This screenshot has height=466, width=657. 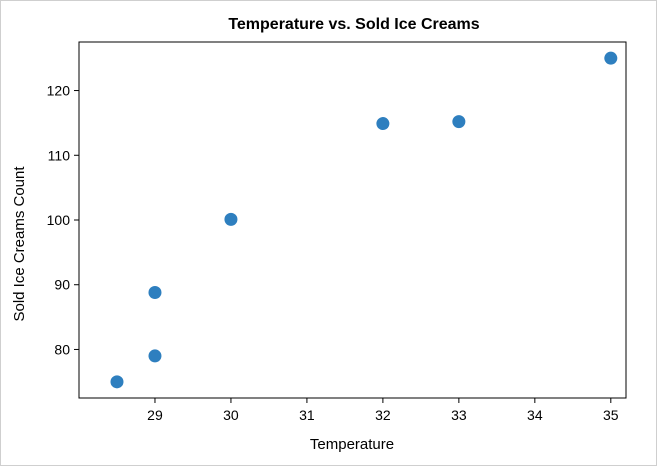 I want to click on x-tick-label: 34, so click(x=535, y=415).